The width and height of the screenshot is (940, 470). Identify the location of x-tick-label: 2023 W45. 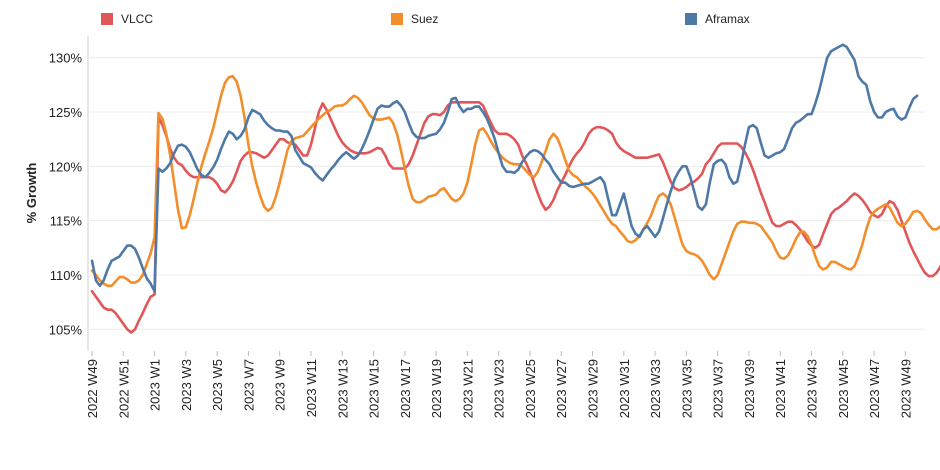
(843, 388).